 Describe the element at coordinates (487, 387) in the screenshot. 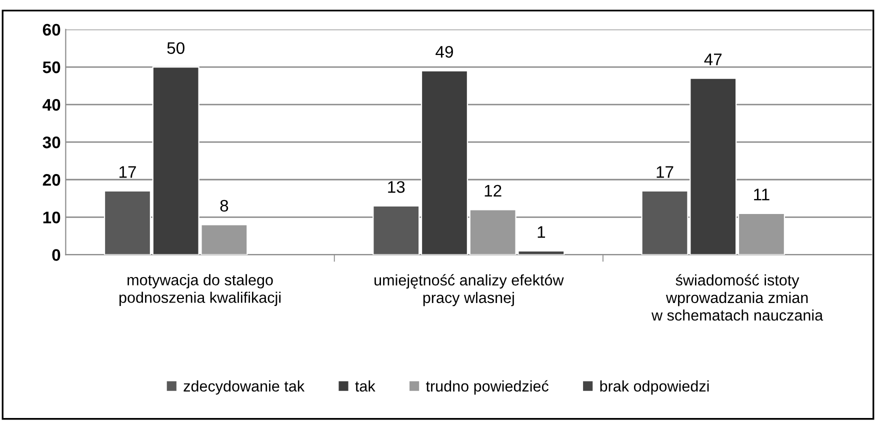

I see `legend-label: trudno powiedzieć` at that location.